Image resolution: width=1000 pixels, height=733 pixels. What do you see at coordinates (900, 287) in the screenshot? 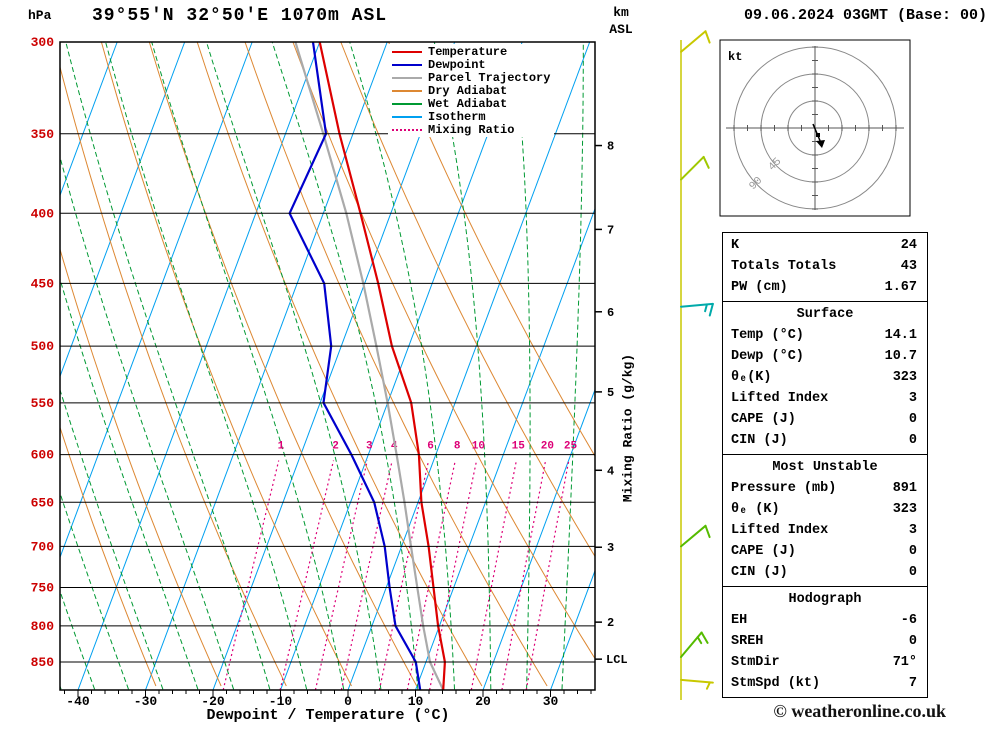
I see `row-value: 1.67` at bounding box center [900, 287].